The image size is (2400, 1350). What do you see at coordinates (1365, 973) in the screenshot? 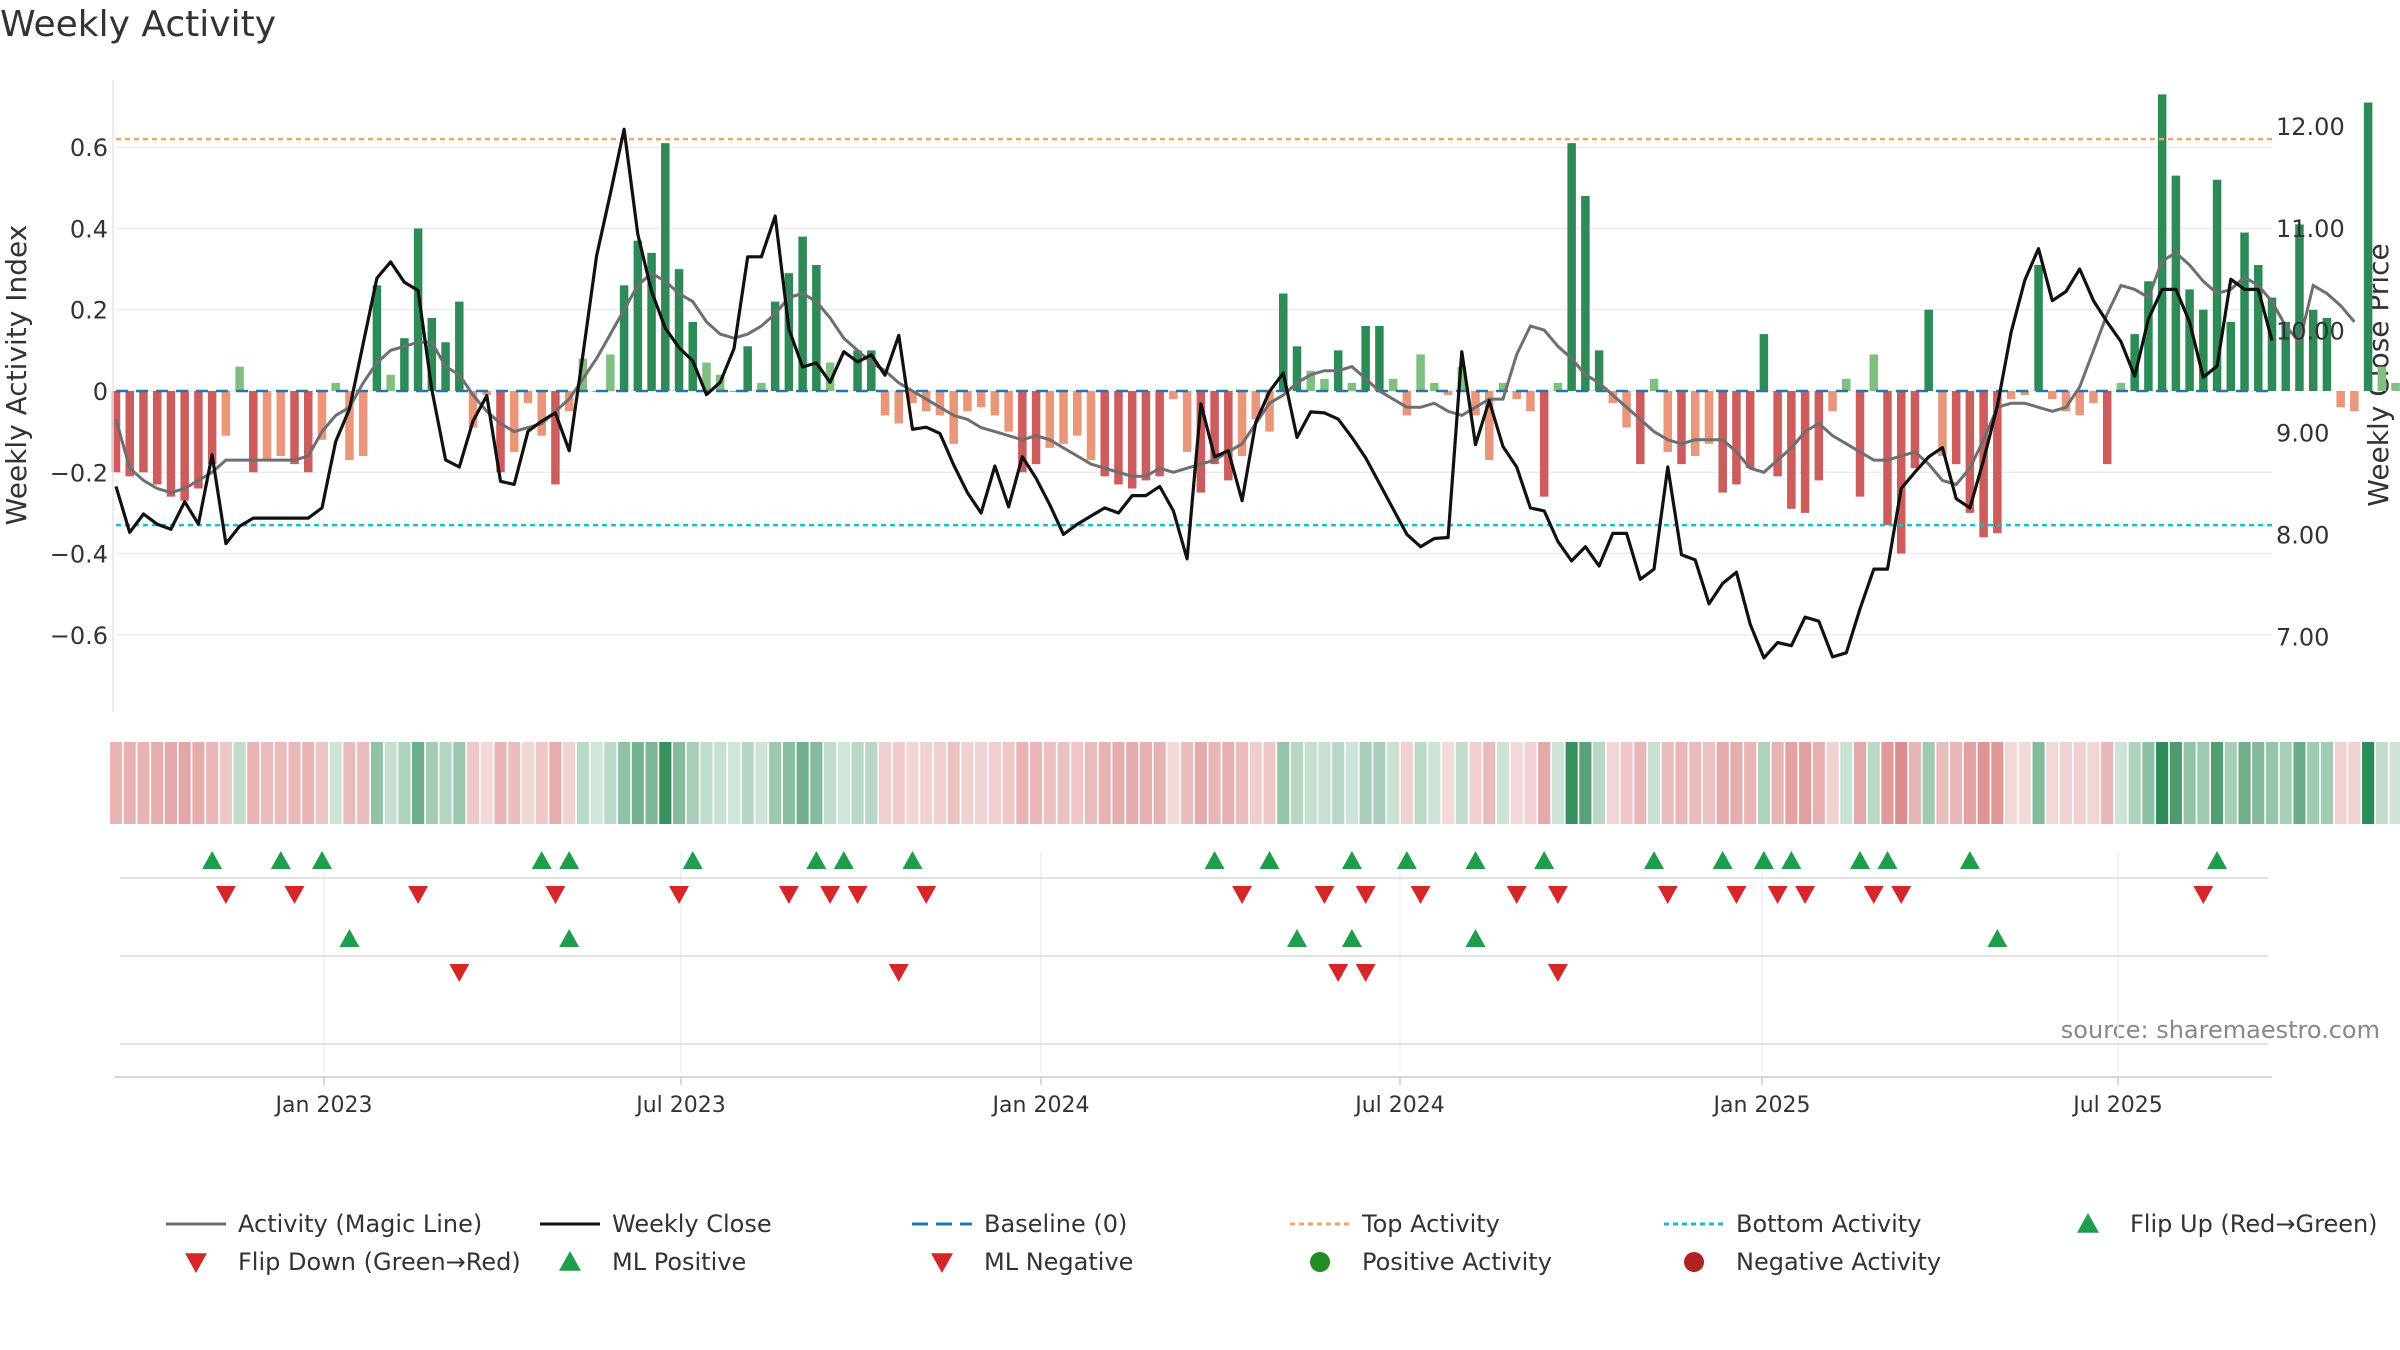
I see `ml-negative-marker` at bounding box center [1365, 973].